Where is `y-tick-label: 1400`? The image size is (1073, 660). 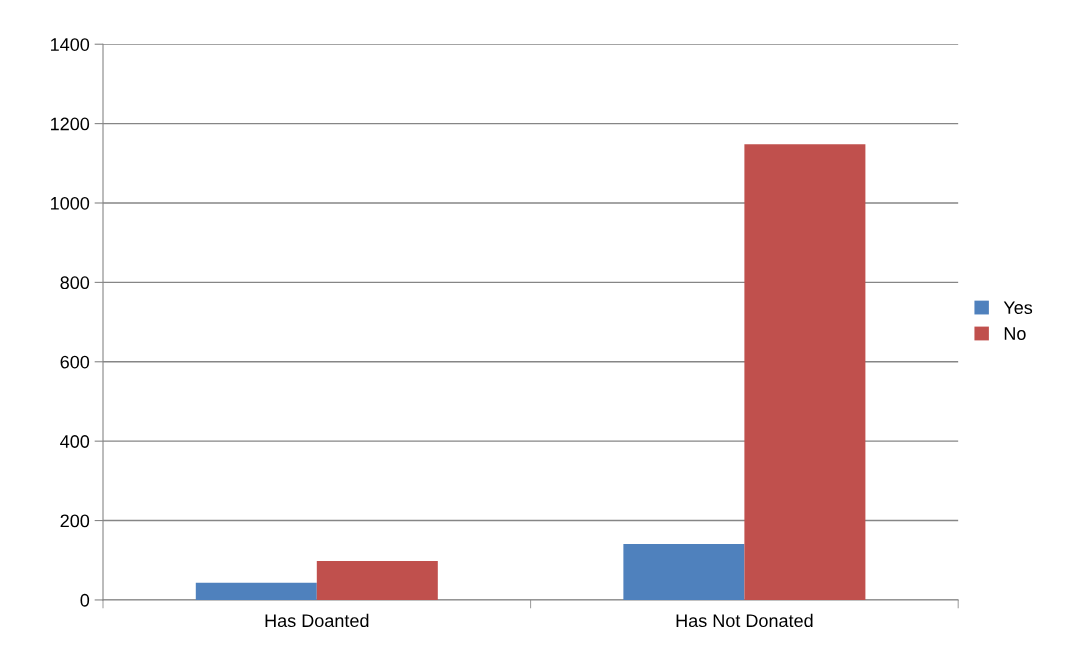 y-tick-label: 1400 is located at coordinates (70, 44).